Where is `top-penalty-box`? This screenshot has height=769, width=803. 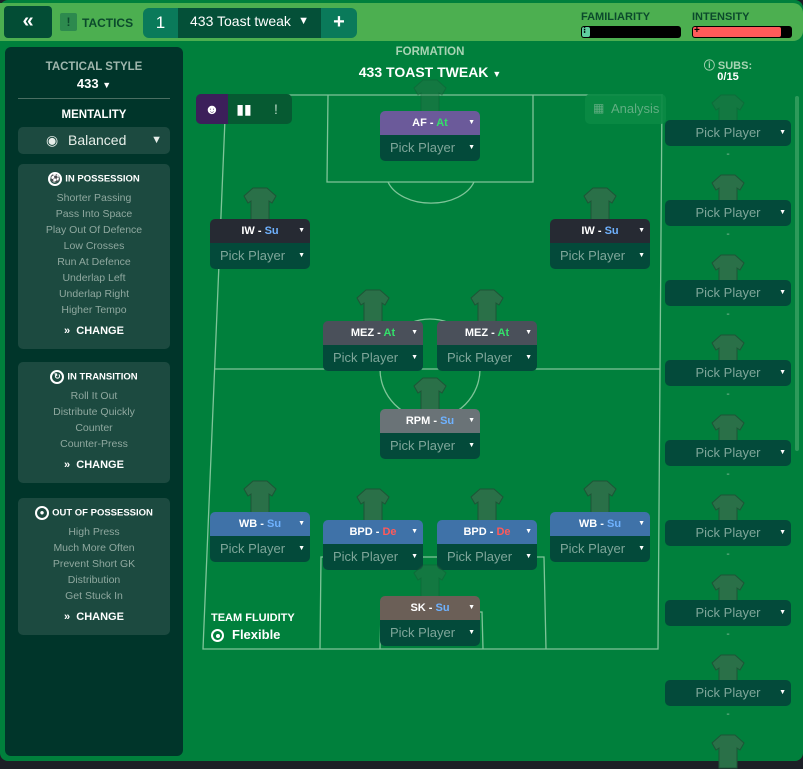
top-penalty-box is located at coordinates (430, 138).